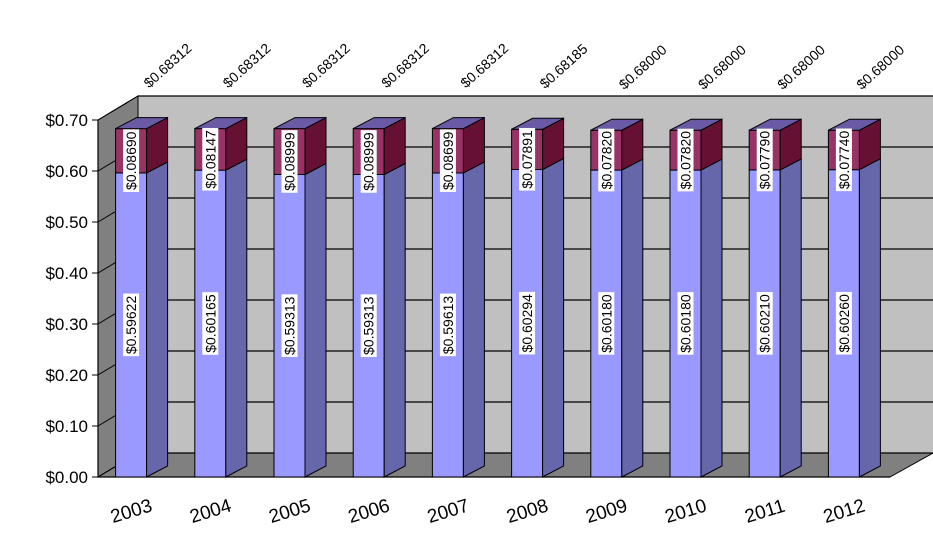 The height and width of the screenshot is (540, 933). What do you see at coordinates (66, 375) in the screenshot?
I see `y-tick-label: $0.20` at bounding box center [66, 375].